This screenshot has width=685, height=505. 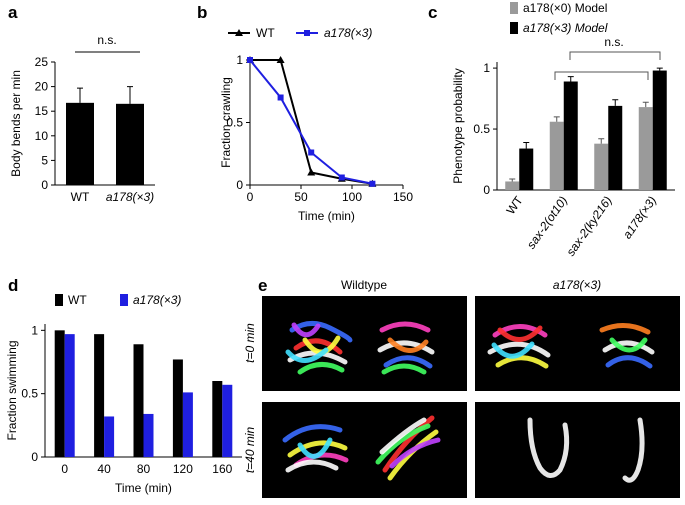 I want to click on x-tick-label: 50, so click(x=301, y=197).